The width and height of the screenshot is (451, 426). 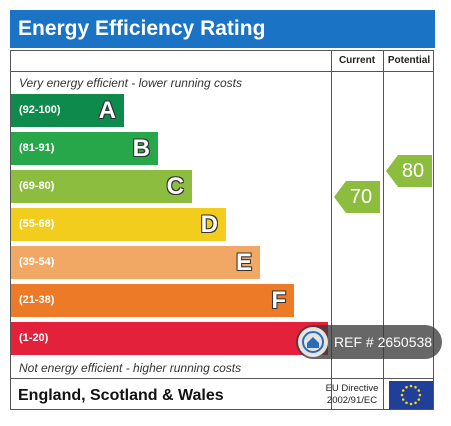 What do you see at coordinates (37, 186) in the screenshot?
I see `band-range-label: (69-80)` at bounding box center [37, 186].